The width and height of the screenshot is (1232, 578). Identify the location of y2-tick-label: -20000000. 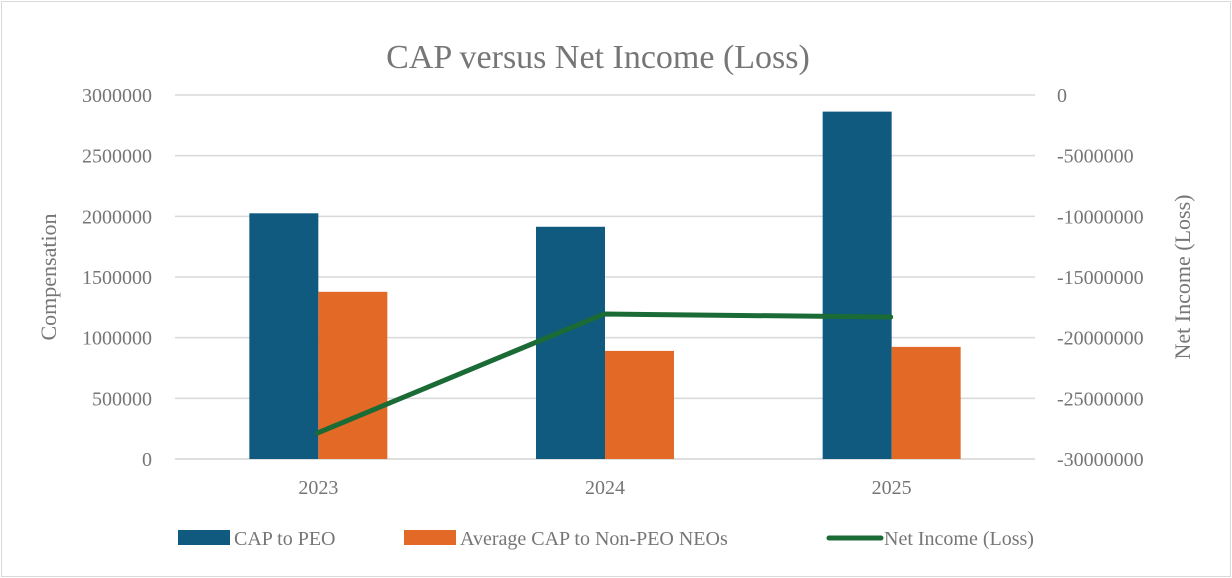
(1100, 339).